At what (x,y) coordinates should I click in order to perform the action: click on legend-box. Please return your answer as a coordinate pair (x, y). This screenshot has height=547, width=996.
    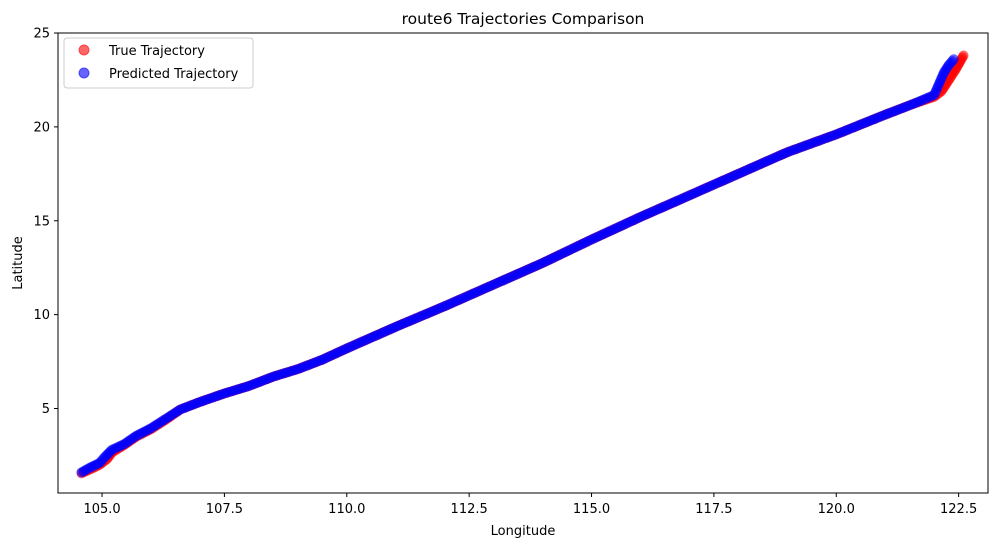
    Looking at the image, I should click on (158, 63).